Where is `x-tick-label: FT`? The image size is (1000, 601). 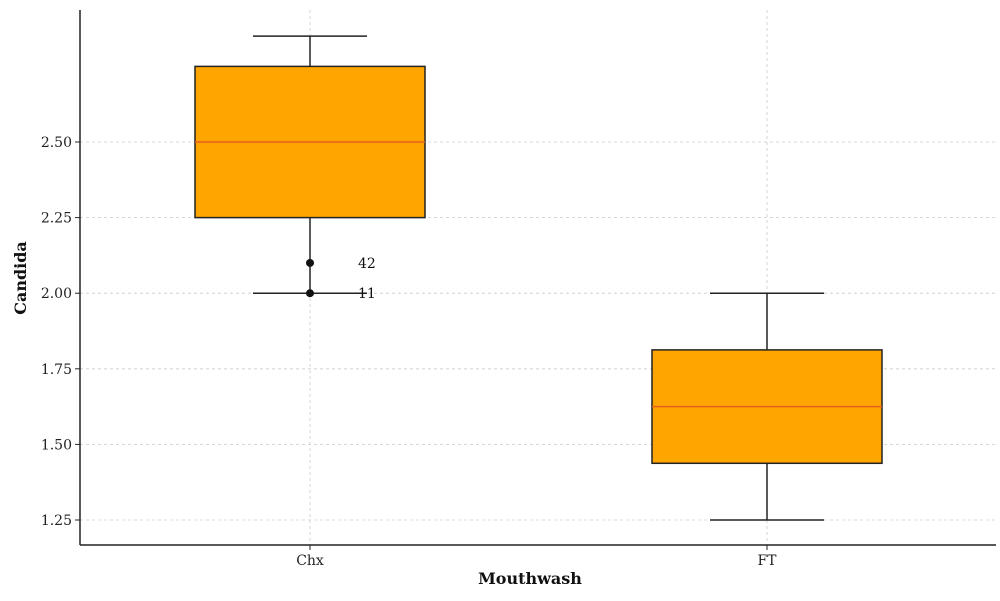 x-tick-label: FT is located at coordinates (767, 561).